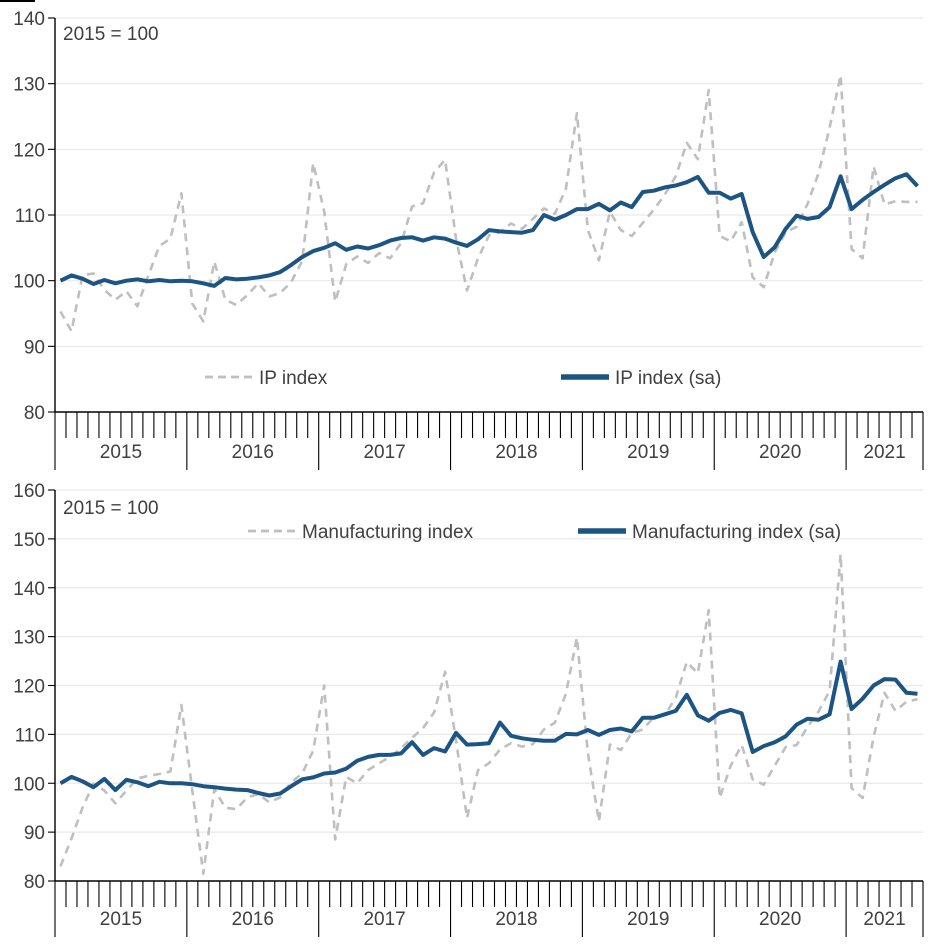 The width and height of the screenshot is (945, 945). What do you see at coordinates (489, 230) in the screenshot?
I see `ip-index-sa-line` at bounding box center [489, 230].